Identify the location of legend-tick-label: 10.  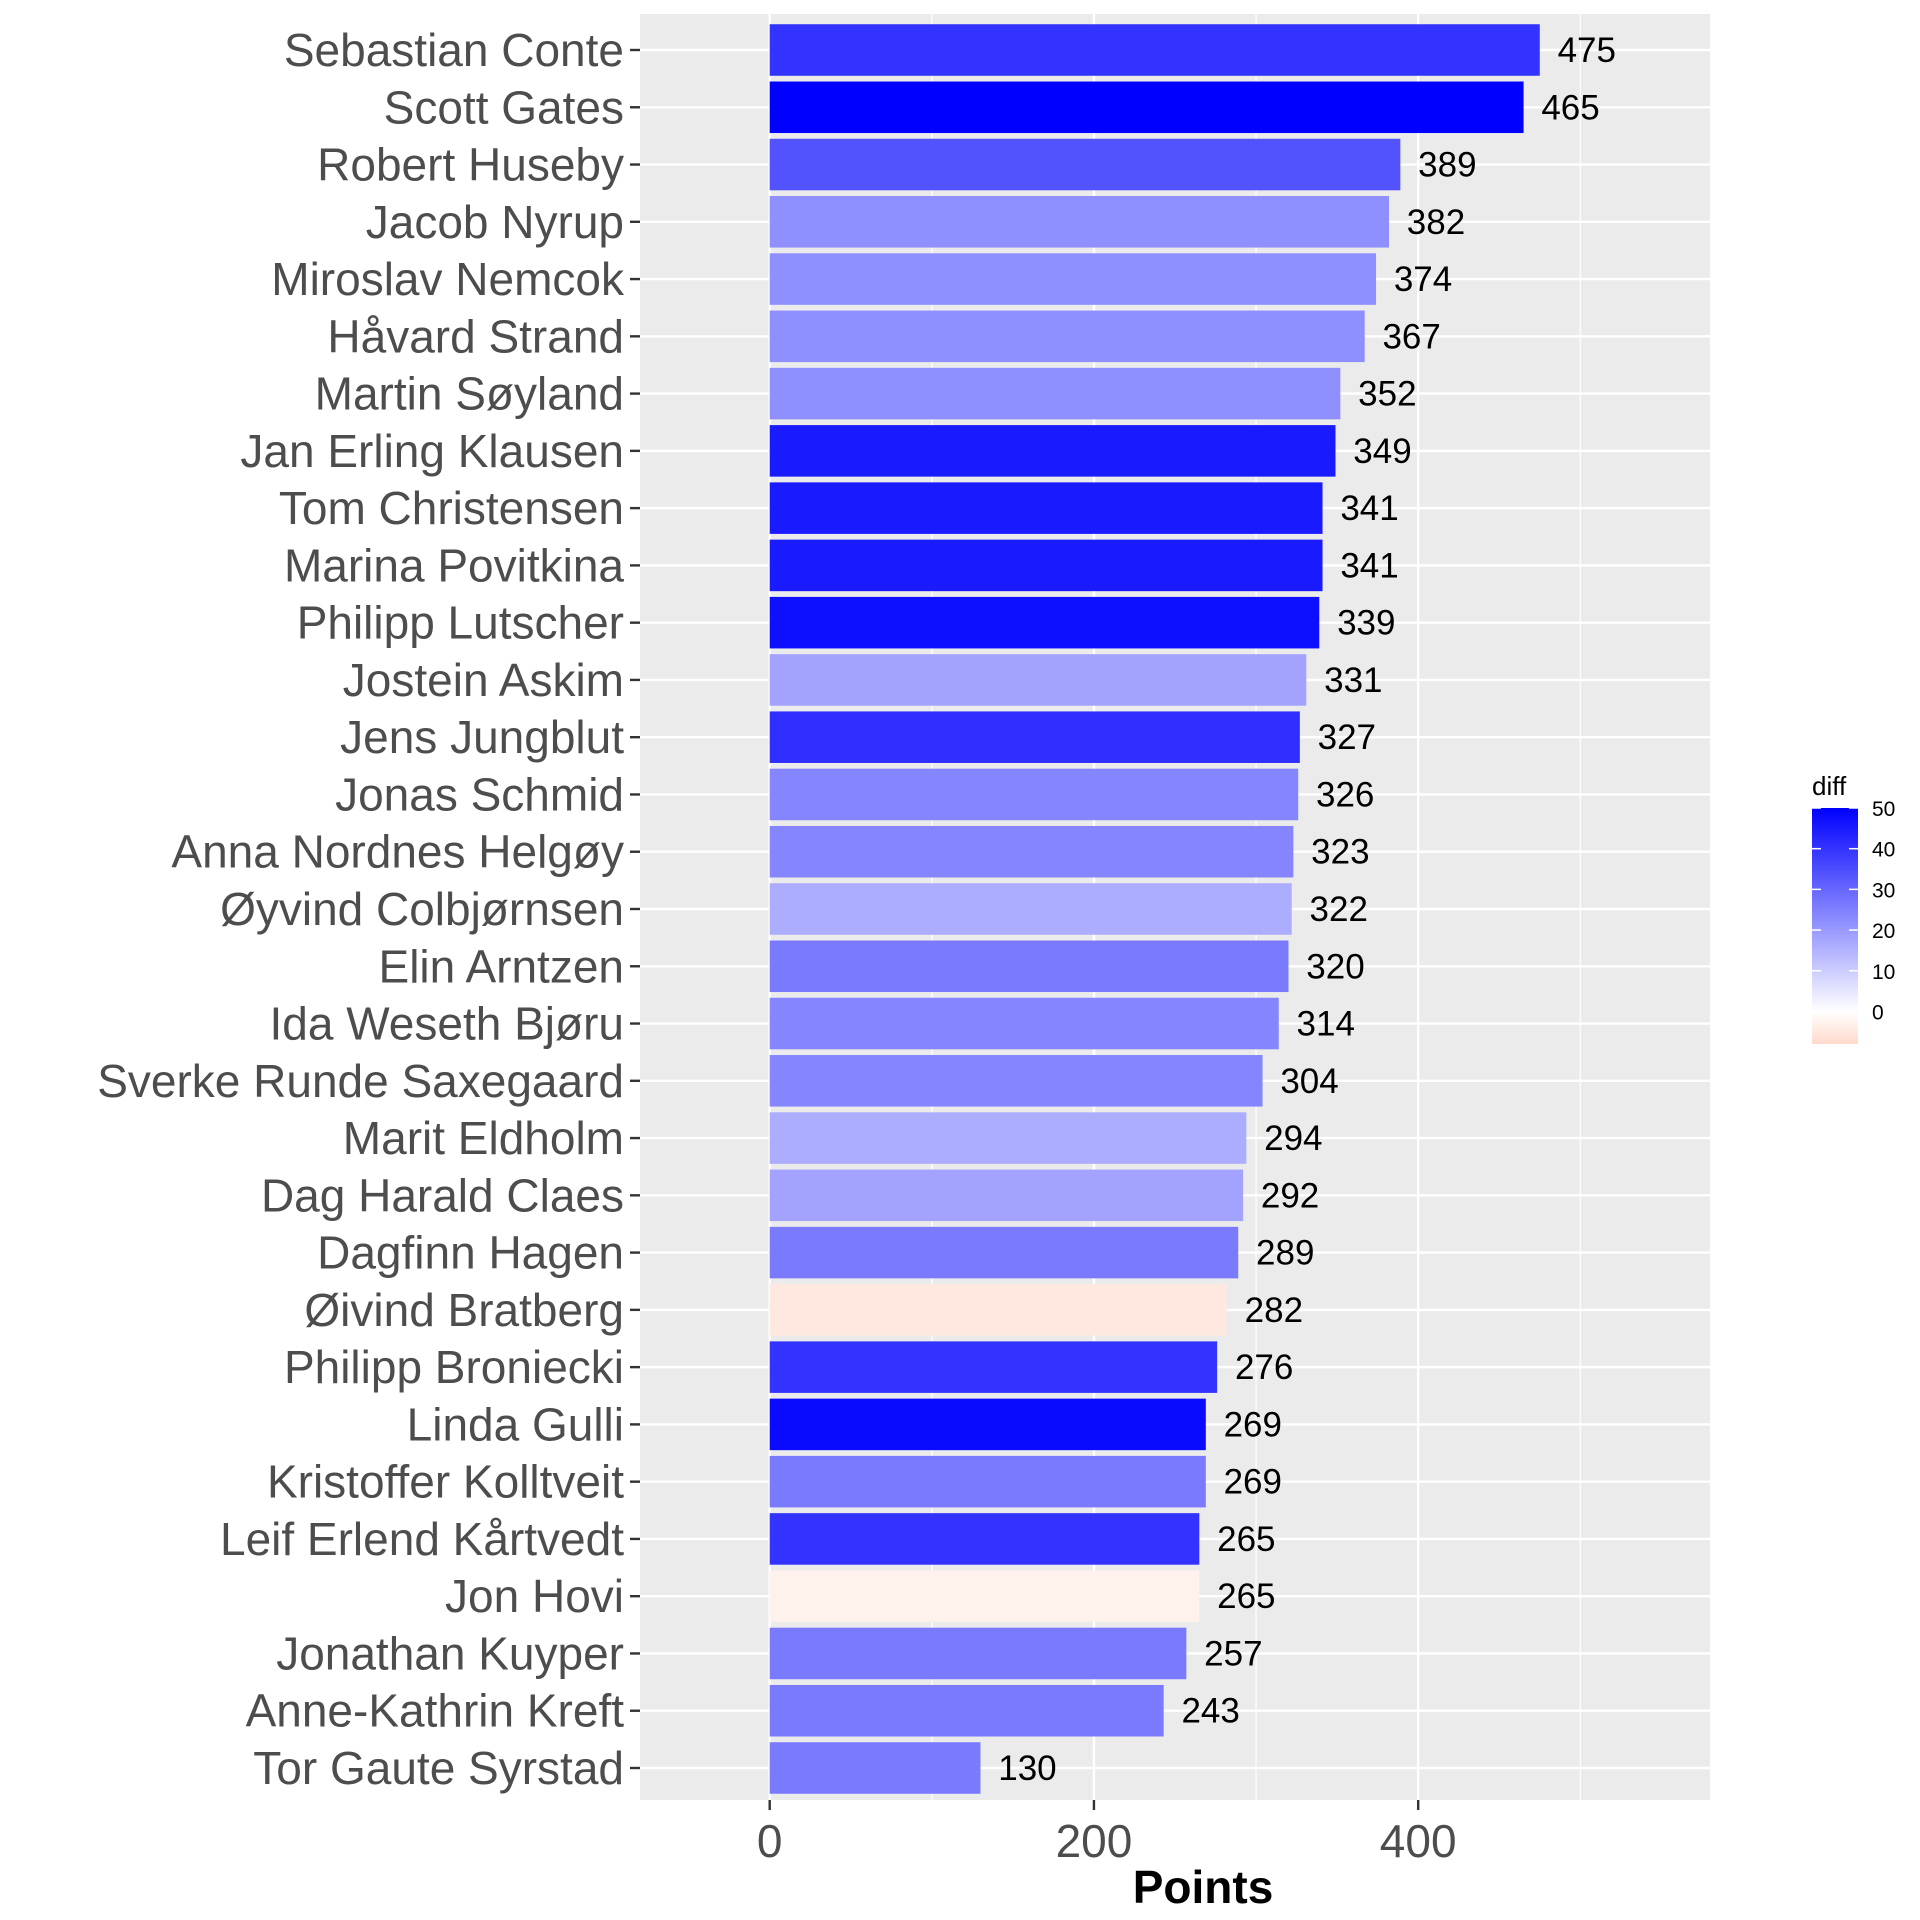
(1883, 972).